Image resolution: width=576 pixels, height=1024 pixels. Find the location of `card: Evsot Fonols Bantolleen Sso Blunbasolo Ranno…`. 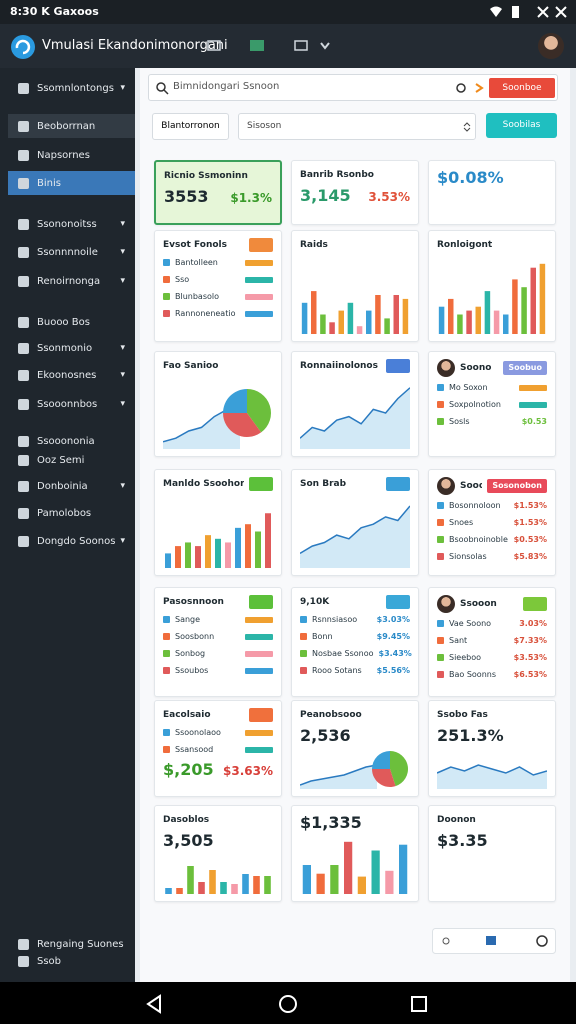

card: Evsot Fonols Bantolleen Sso Blunbasolo Ranno… is located at coordinates (218, 286).